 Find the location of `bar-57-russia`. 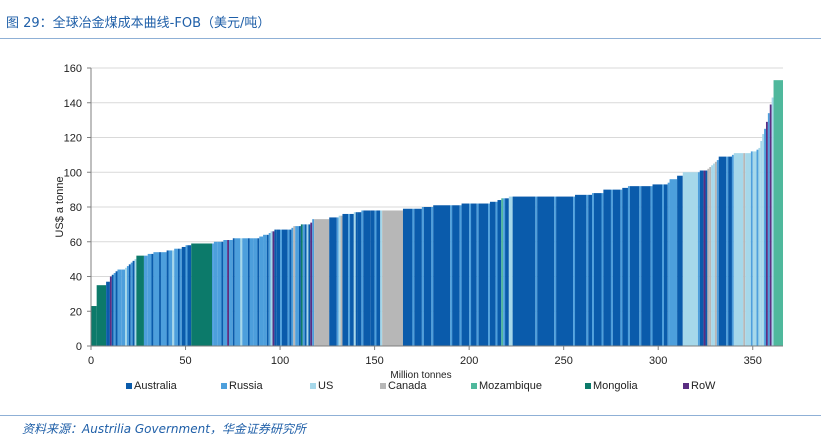

bar-57-russia is located at coordinates (288, 287).